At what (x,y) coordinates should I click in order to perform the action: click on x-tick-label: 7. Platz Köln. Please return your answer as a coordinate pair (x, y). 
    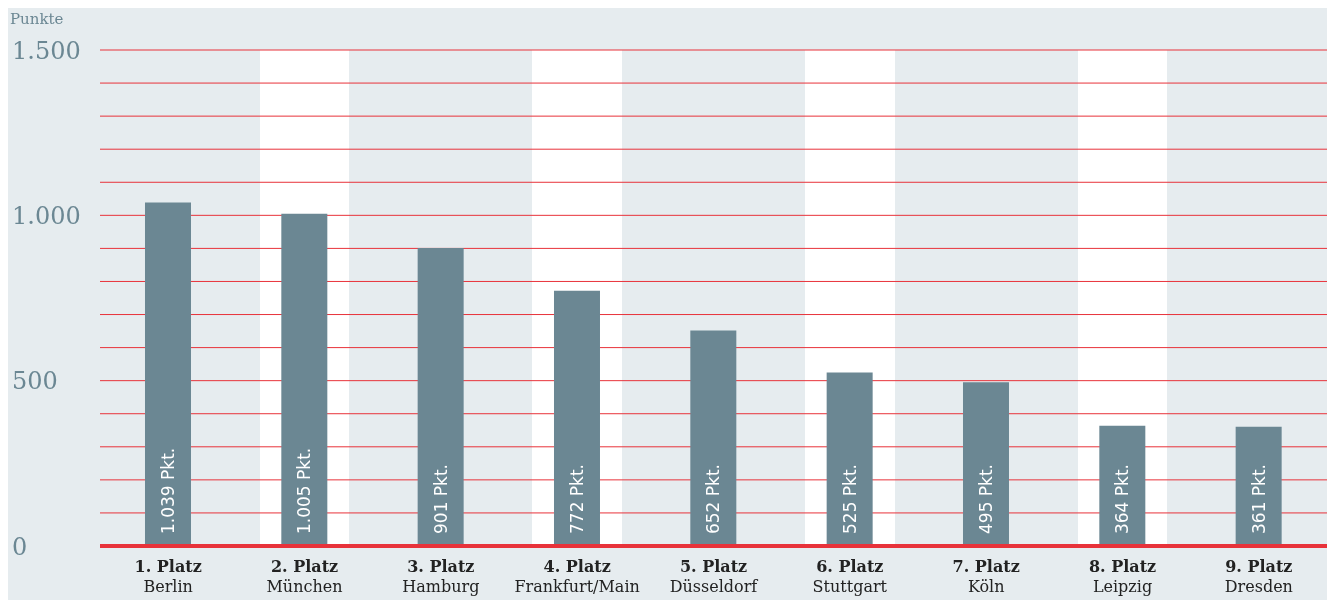
    Looking at the image, I should click on (986, 576).